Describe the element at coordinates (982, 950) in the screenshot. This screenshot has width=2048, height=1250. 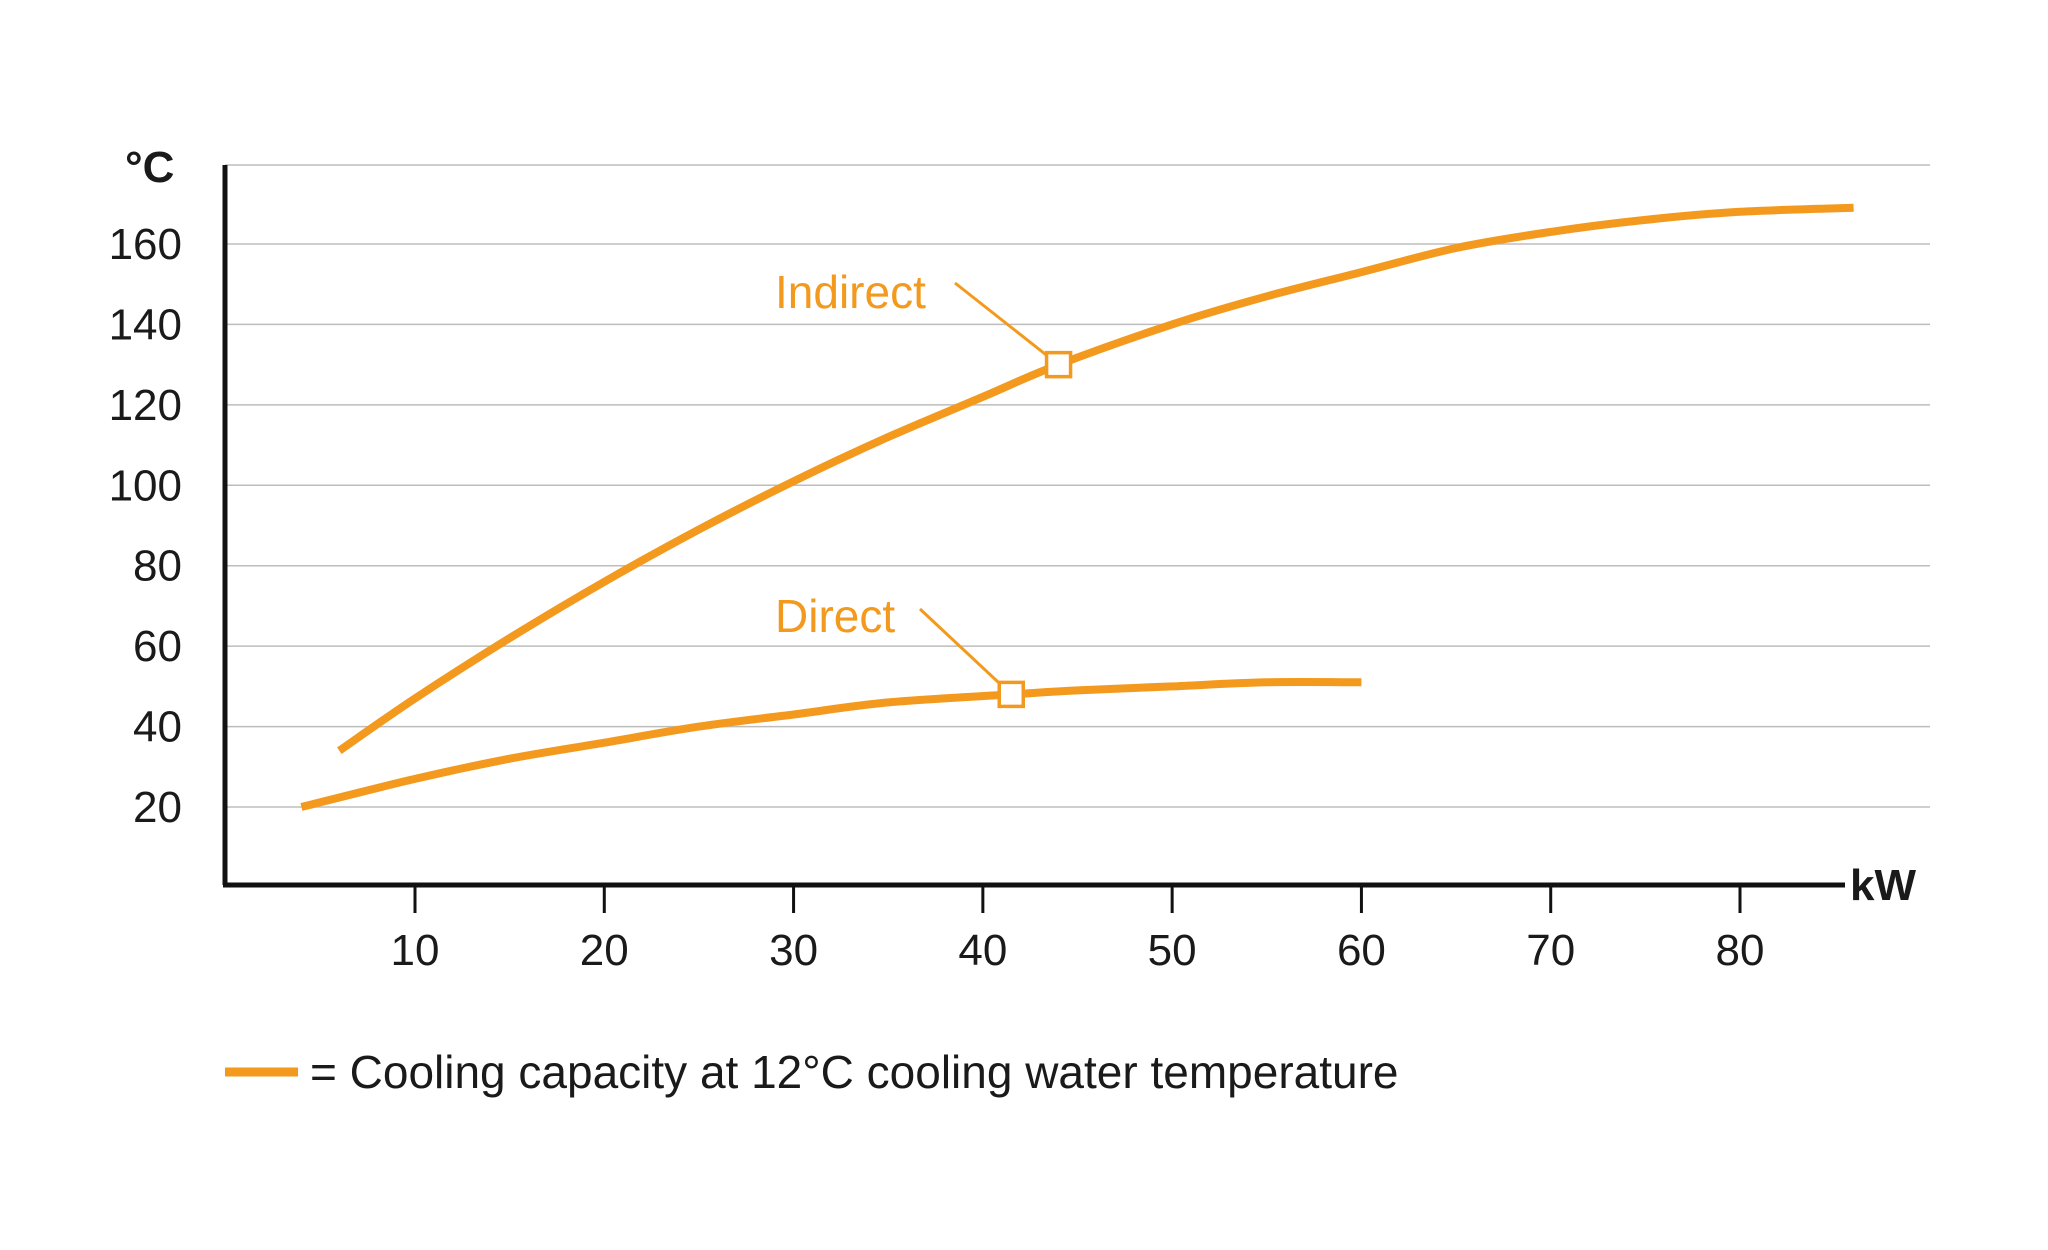
I see `x-tick-label-40: 40` at that location.